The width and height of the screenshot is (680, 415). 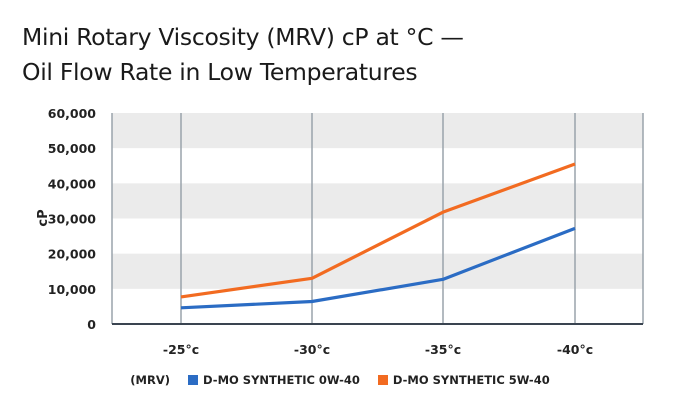 What do you see at coordinates (43, 217) in the screenshot?
I see `y-axis-label: cP` at bounding box center [43, 217].